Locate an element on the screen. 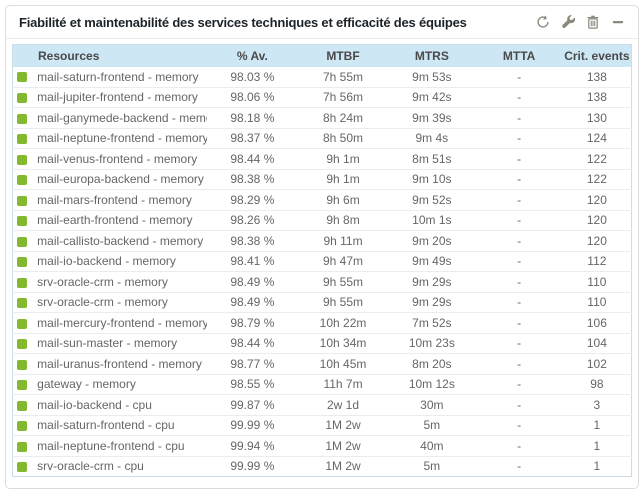 The width and height of the screenshot is (644, 494). crit-events-value: 110 is located at coordinates (597, 281).